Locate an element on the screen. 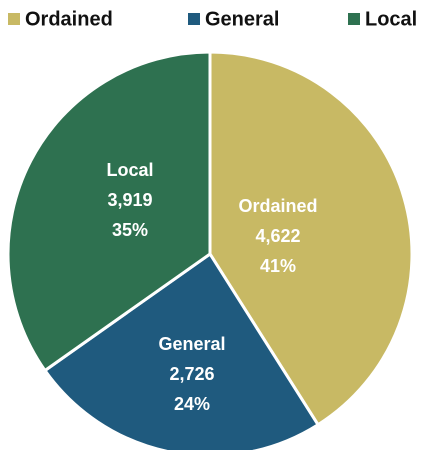 The width and height of the screenshot is (422, 450). slice-percent: 35% is located at coordinates (130, 230).